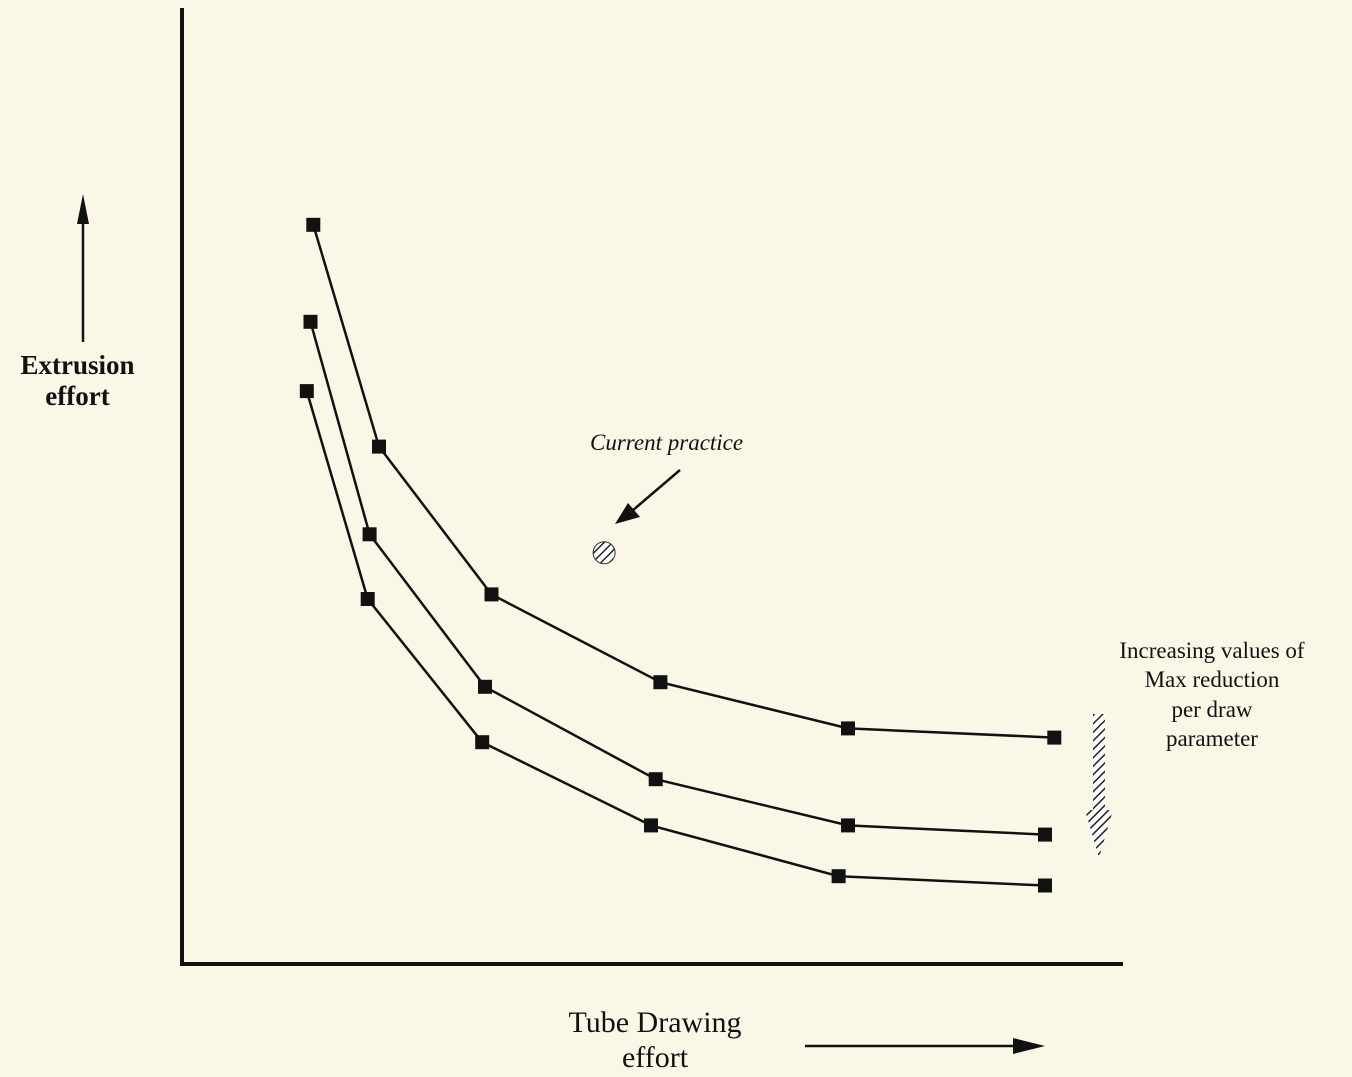  What do you see at coordinates (655, 1022) in the screenshot?
I see `x-axis-label-line-1: Tube Drawing` at bounding box center [655, 1022].